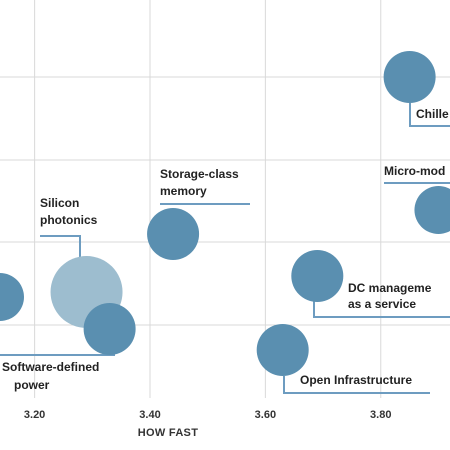  I want to click on point-label: Open Infrastructure, so click(356, 380).